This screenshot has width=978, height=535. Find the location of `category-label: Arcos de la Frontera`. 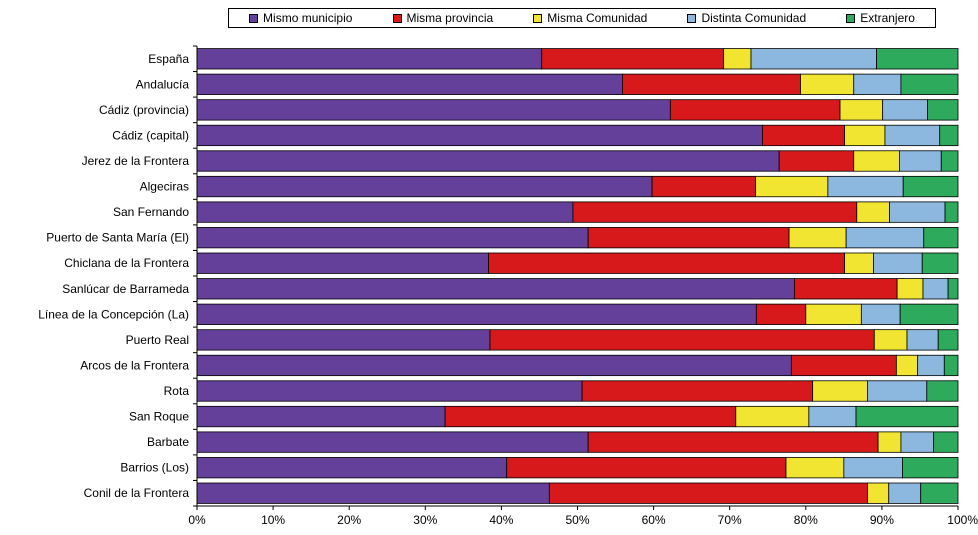

category-label: Arcos de la Frontera is located at coordinates (134, 365).